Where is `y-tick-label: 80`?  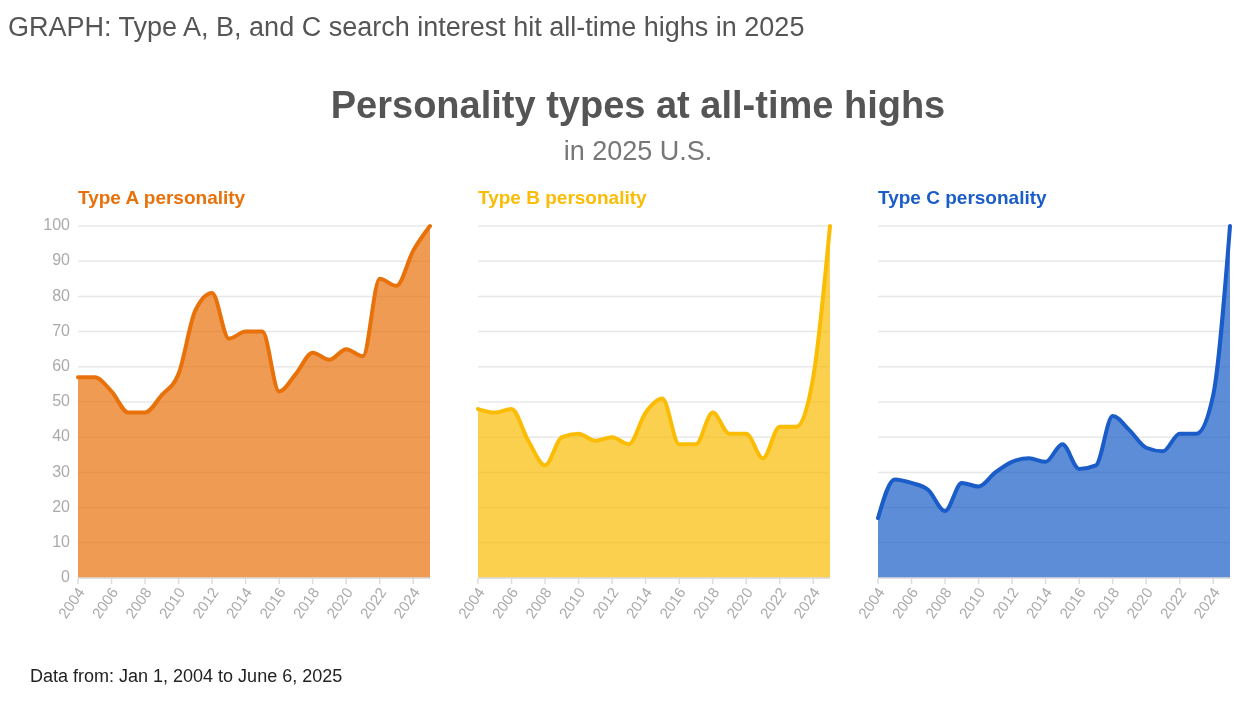 y-tick-label: 80 is located at coordinates (61, 295).